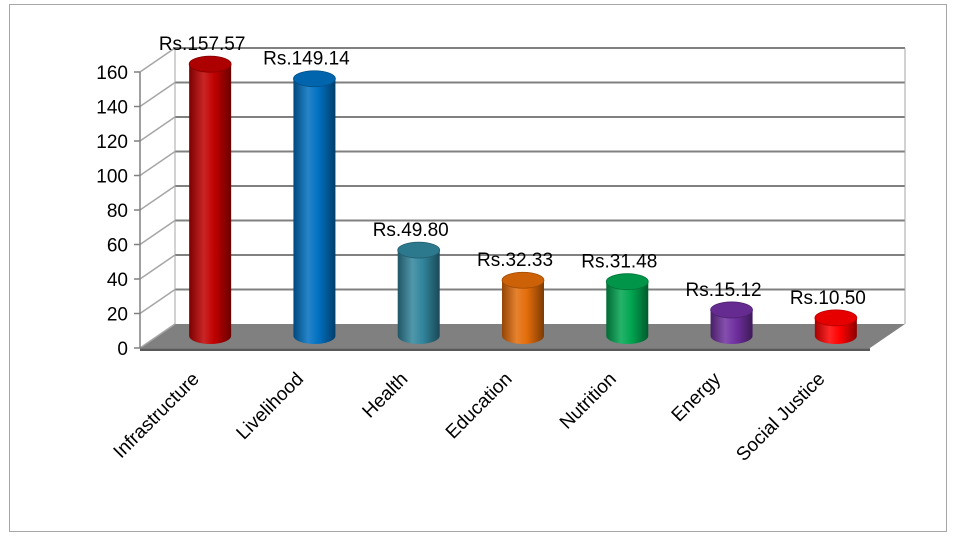 The image size is (958, 538). What do you see at coordinates (112, 142) in the screenshot?
I see `y-tick-label: 120` at bounding box center [112, 142].